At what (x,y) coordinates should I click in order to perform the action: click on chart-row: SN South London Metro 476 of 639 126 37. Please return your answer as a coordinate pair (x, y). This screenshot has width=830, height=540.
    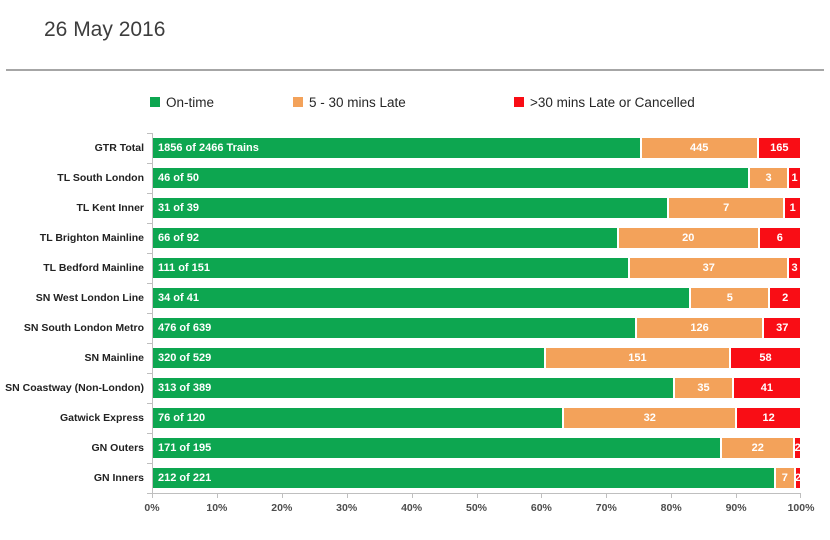
    Looking at the image, I should click on (415, 328).